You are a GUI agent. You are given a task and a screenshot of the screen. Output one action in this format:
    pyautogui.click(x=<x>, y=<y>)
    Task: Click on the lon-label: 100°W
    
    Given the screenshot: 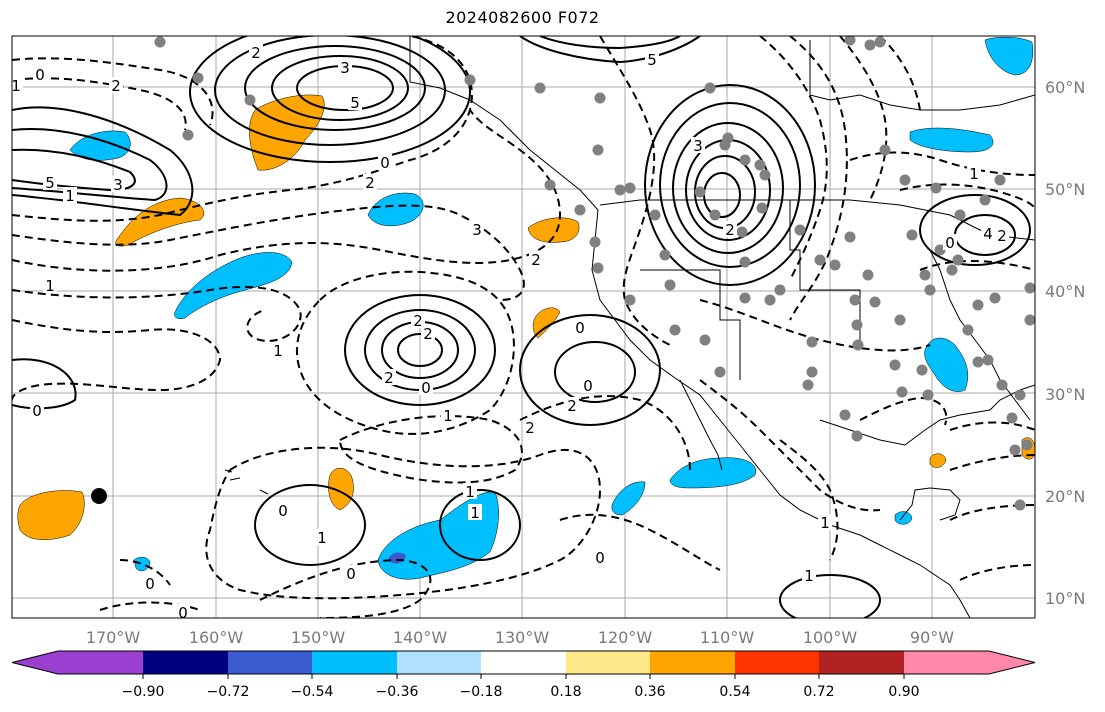 What is the action you would take?
    pyautogui.click(x=830, y=637)
    